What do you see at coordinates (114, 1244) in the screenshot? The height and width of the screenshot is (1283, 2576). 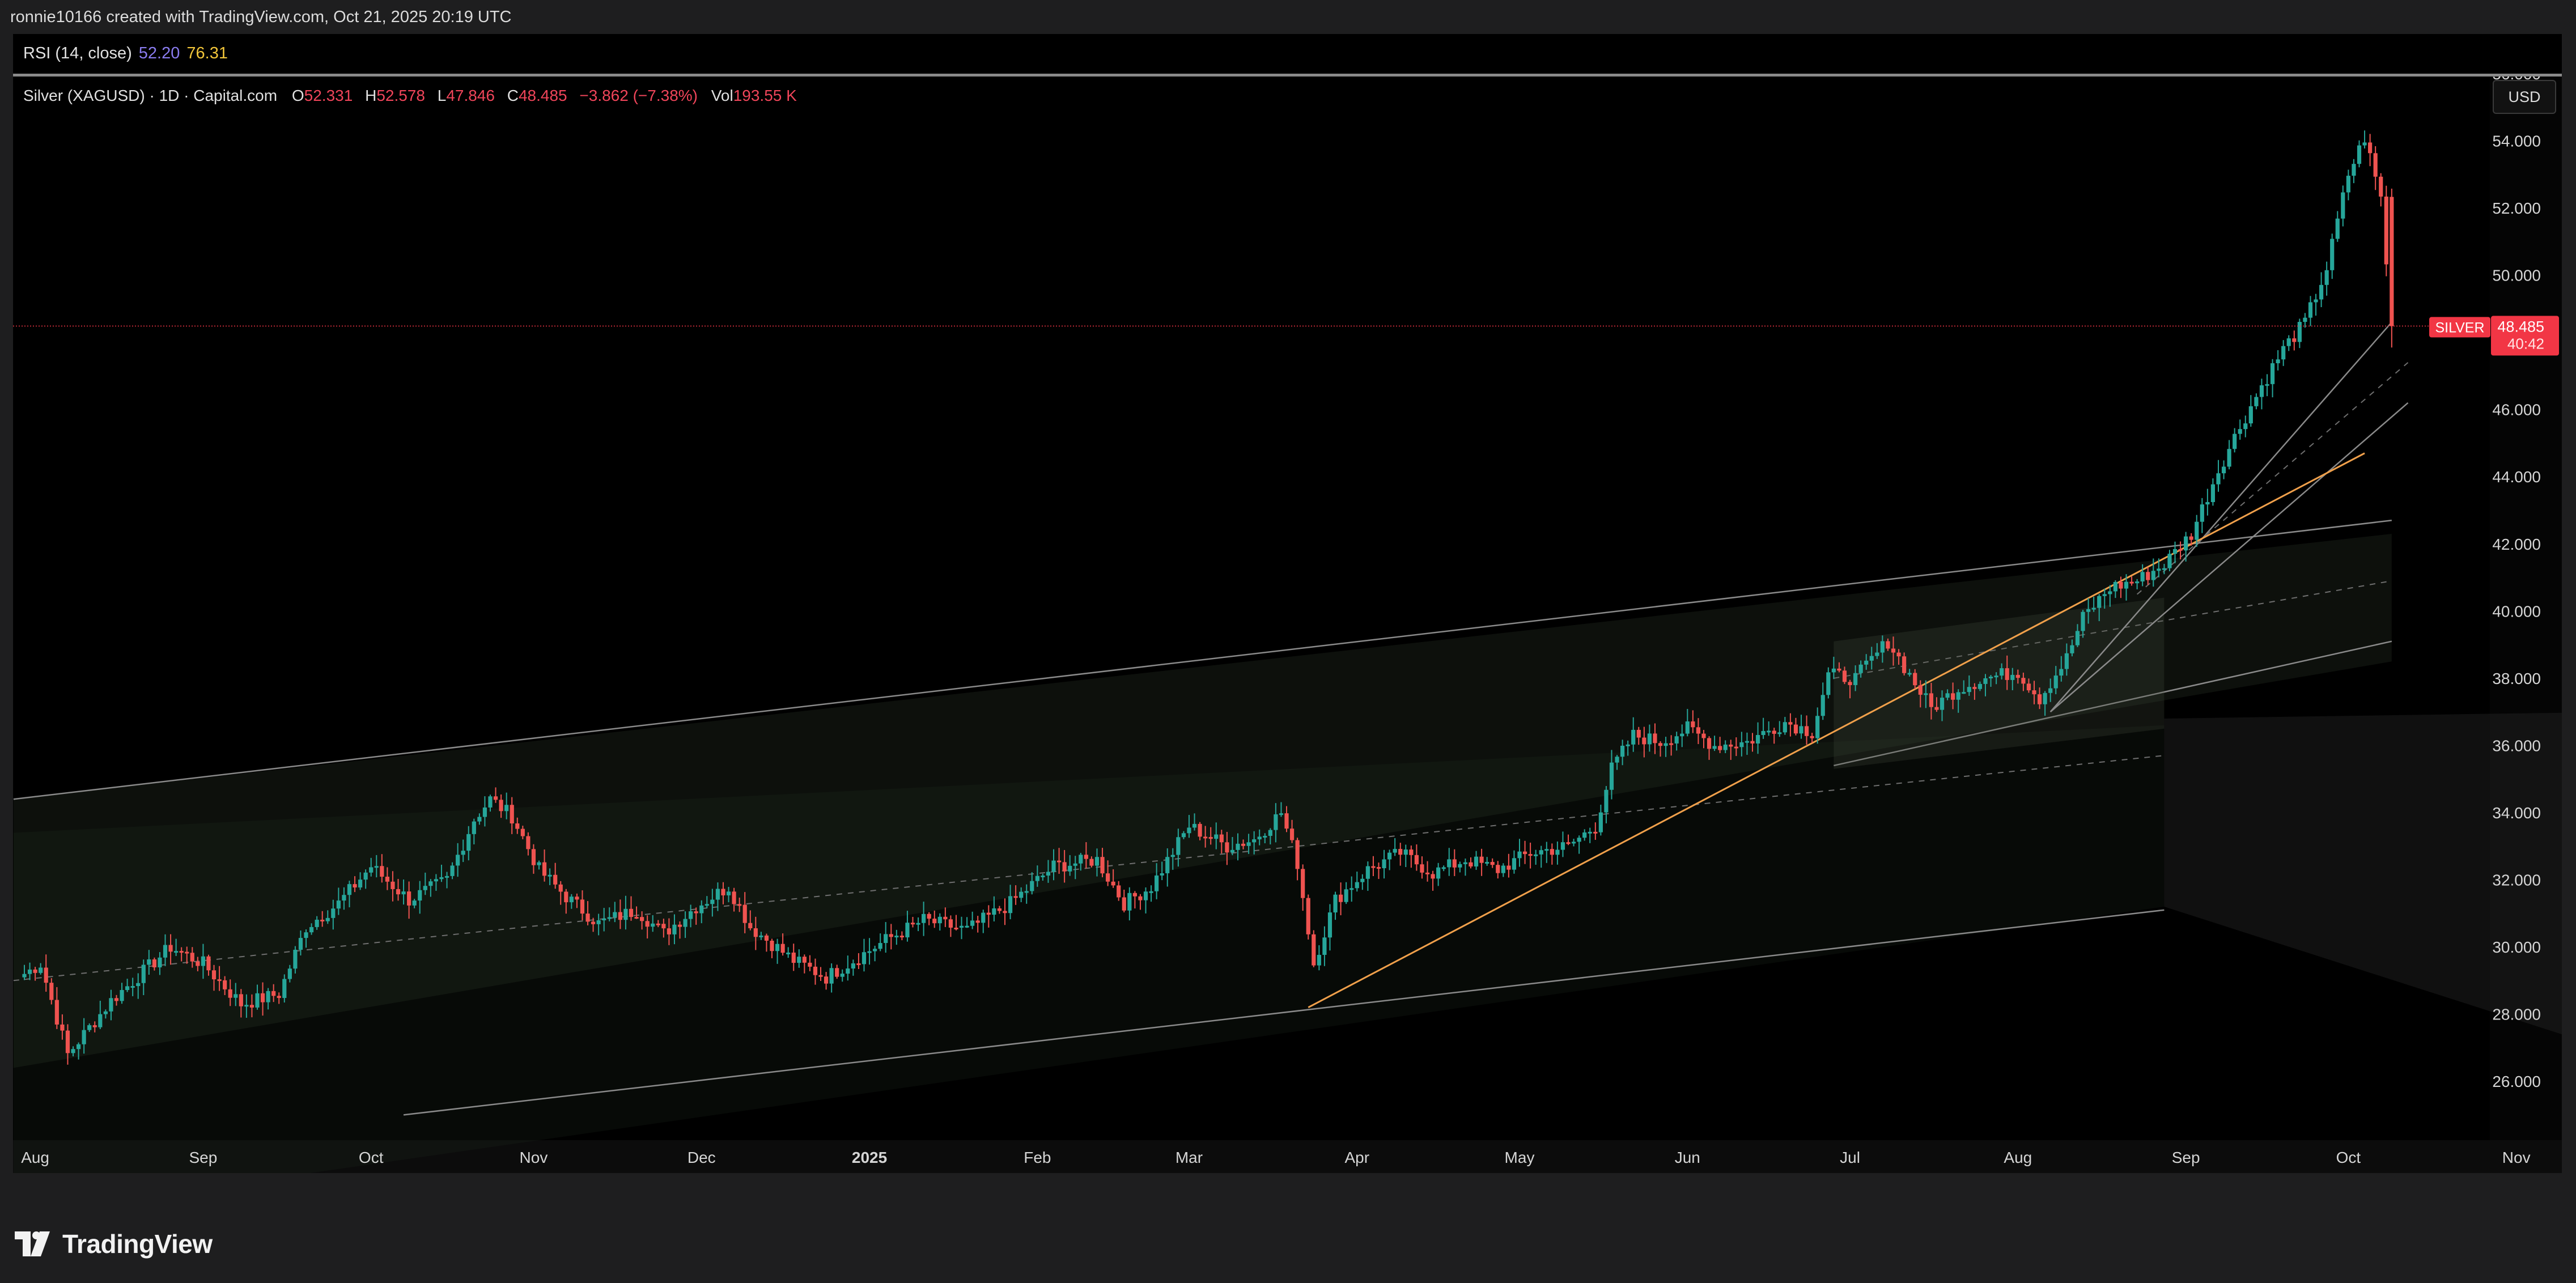 I see `tradingview-logo: TradingView` at bounding box center [114, 1244].